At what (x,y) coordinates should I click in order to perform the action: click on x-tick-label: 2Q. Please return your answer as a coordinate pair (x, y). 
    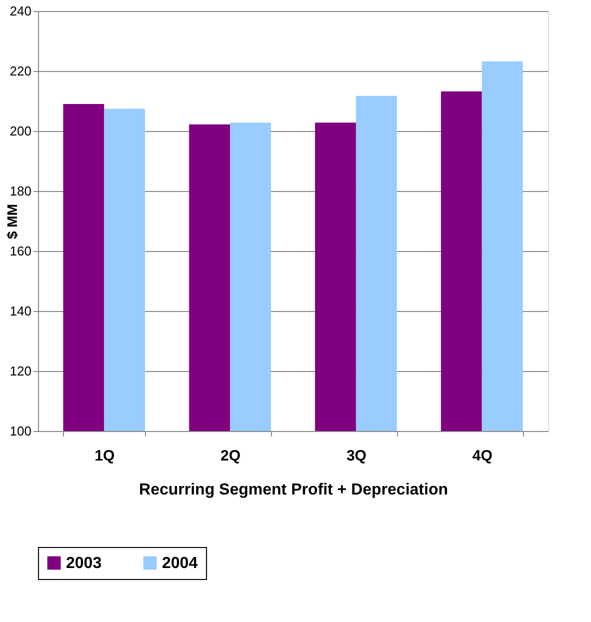
    Looking at the image, I should click on (230, 456).